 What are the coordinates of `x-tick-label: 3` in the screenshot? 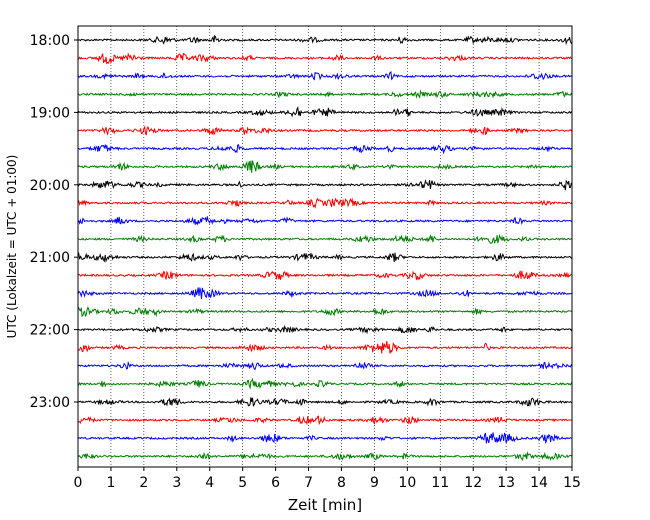 It's located at (176, 483).